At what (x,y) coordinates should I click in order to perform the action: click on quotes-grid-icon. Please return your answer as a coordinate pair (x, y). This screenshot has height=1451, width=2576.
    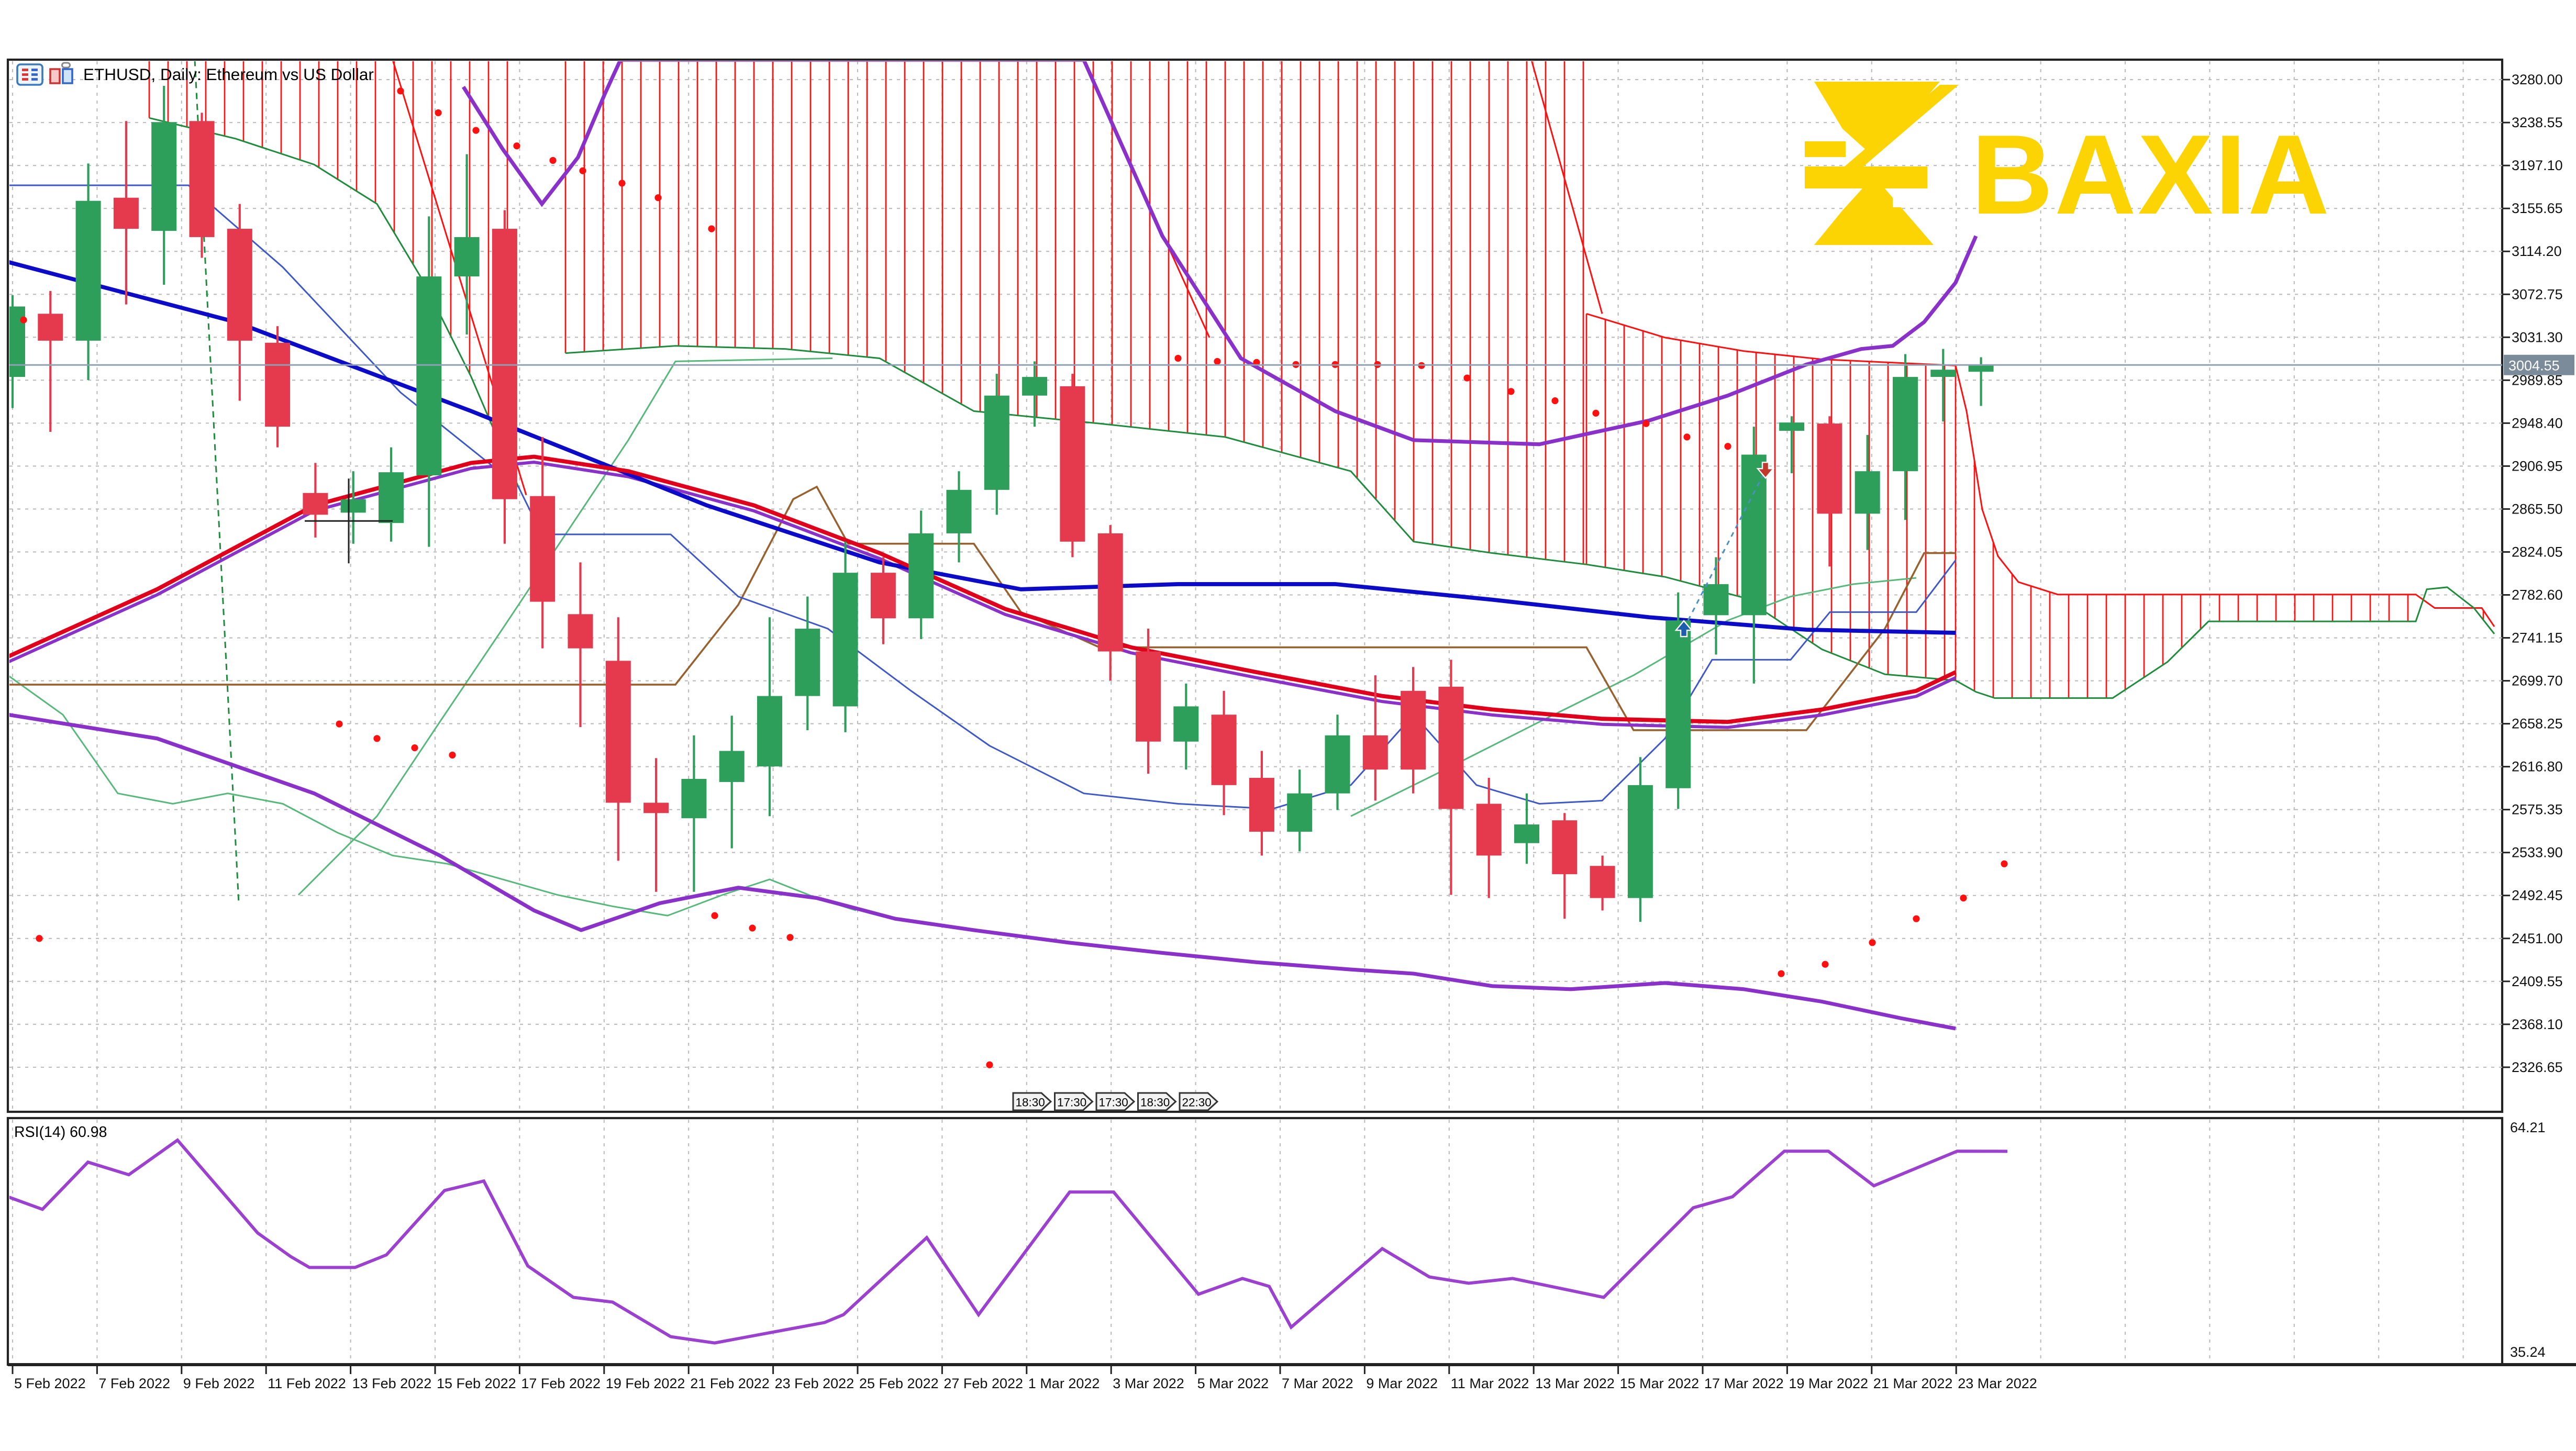
    Looking at the image, I should click on (29, 75).